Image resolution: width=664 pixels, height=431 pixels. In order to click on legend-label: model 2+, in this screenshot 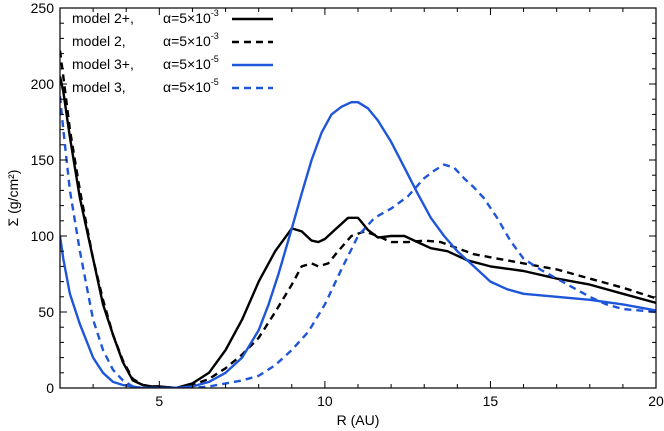, I will do `click(103, 18)`.